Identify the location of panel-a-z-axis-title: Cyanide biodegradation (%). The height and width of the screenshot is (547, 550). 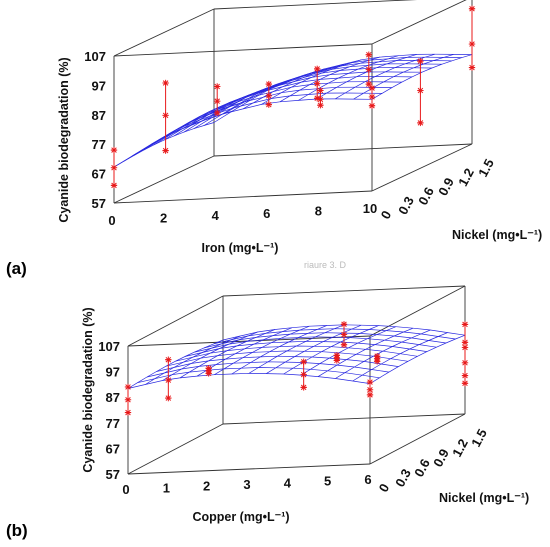
(64, 139).